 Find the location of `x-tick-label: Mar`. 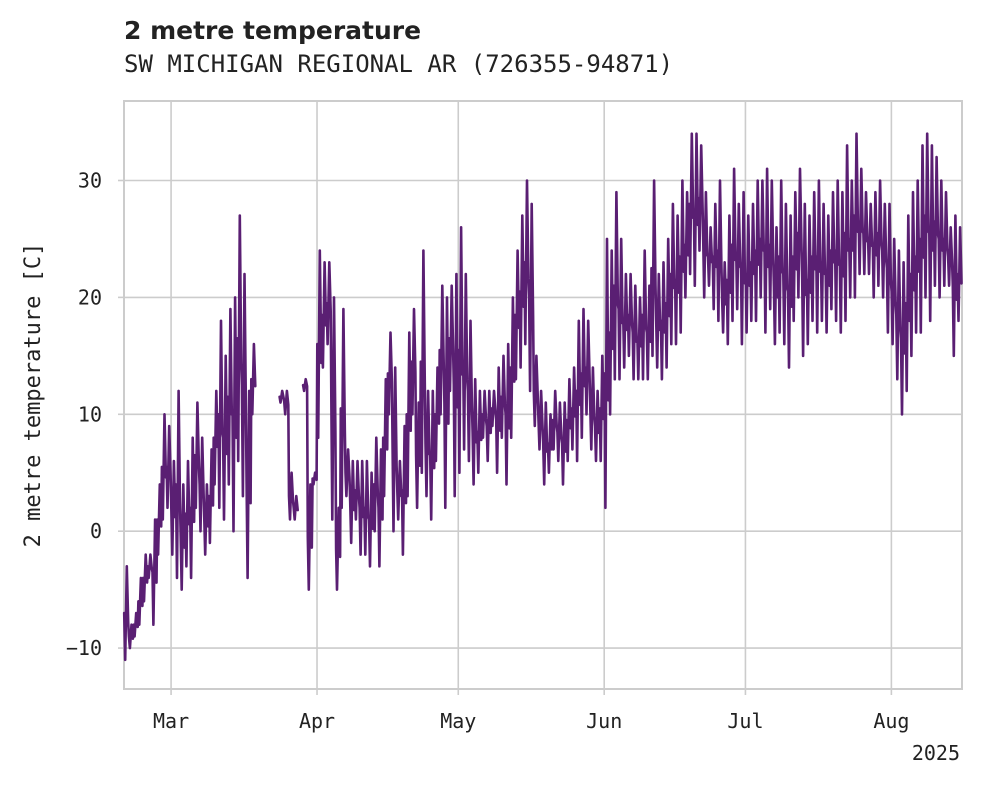

x-tick-label: Mar is located at coordinates (171, 721).